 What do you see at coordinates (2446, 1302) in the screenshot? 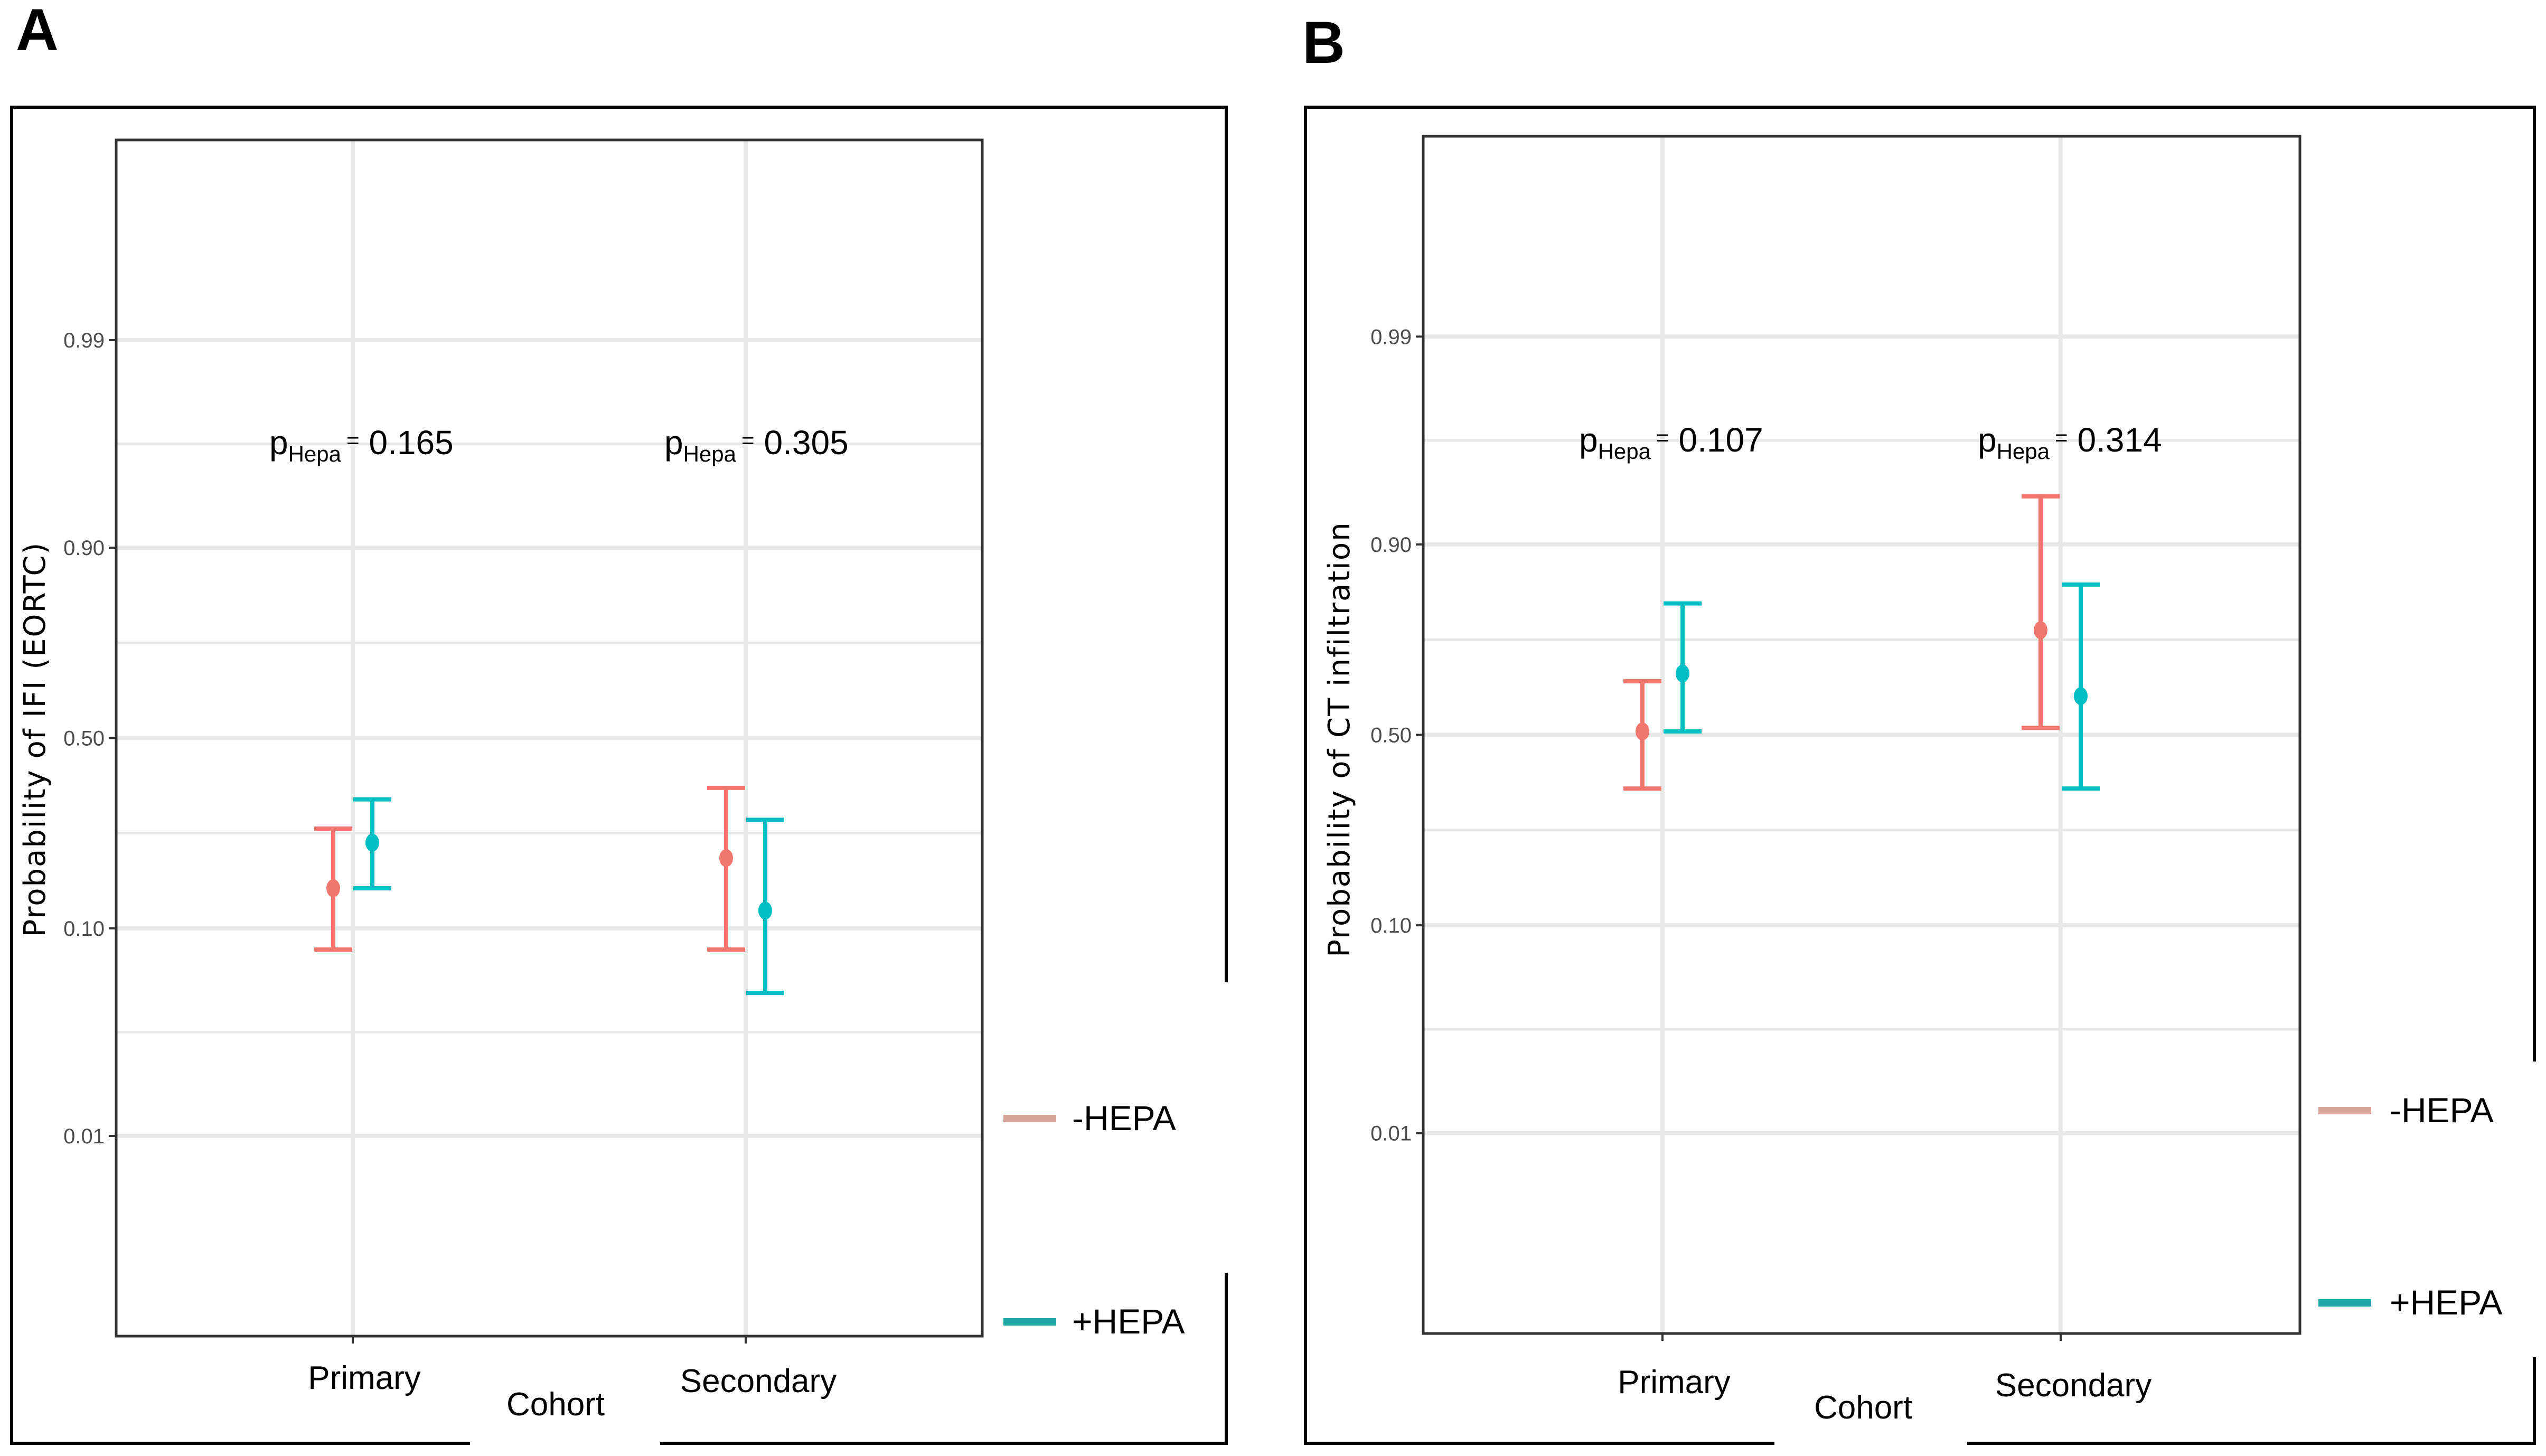
I see `panel-b-legend-label-plus-hepa: +HEPA` at bounding box center [2446, 1302].